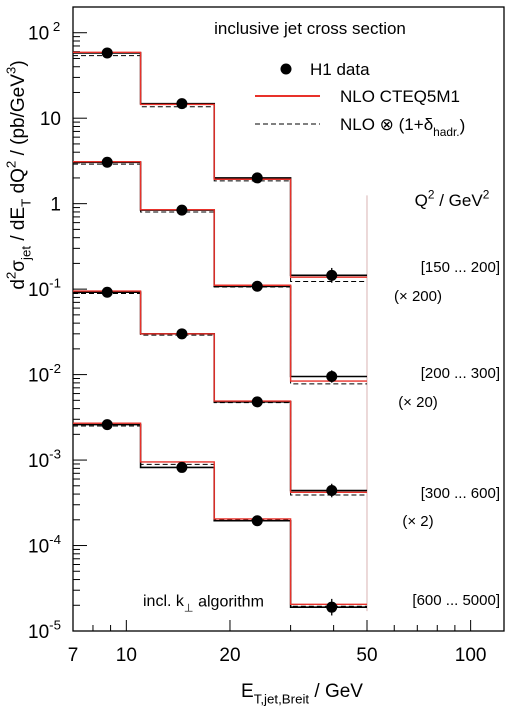  I want to click on y-tick-label: 10, so click(50, 119).